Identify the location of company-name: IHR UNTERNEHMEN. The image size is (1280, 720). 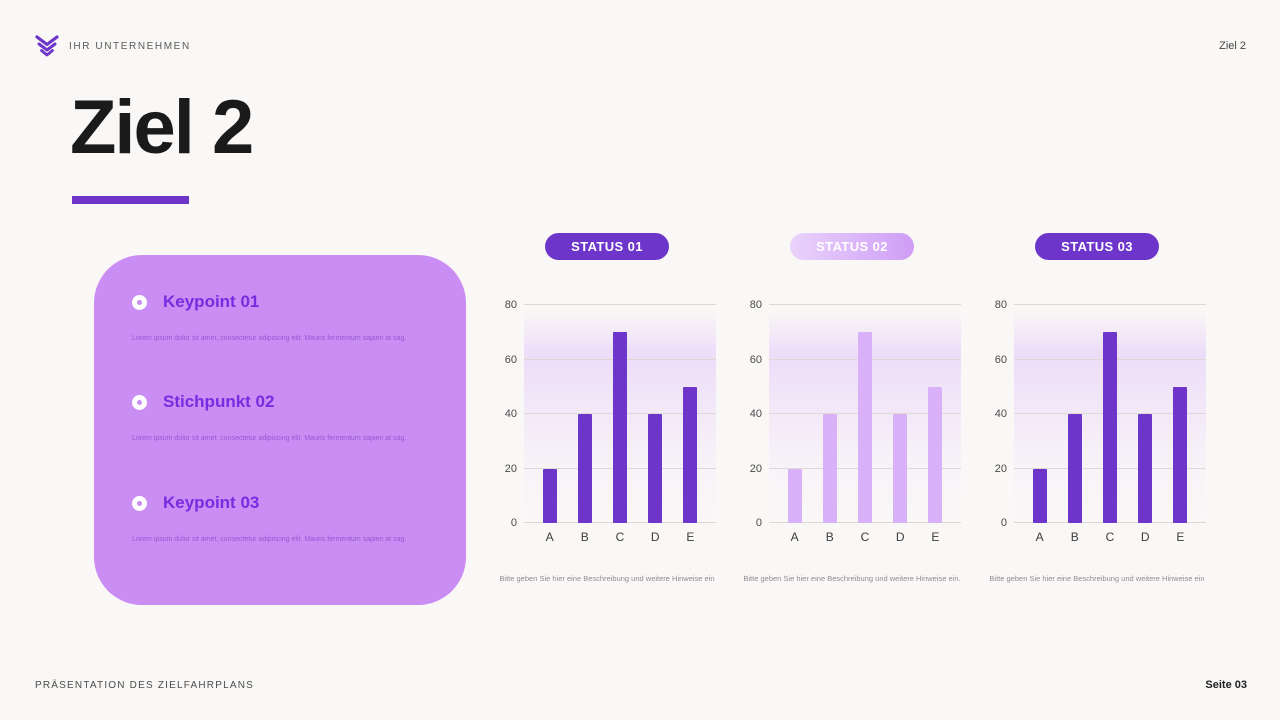
(130, 46).